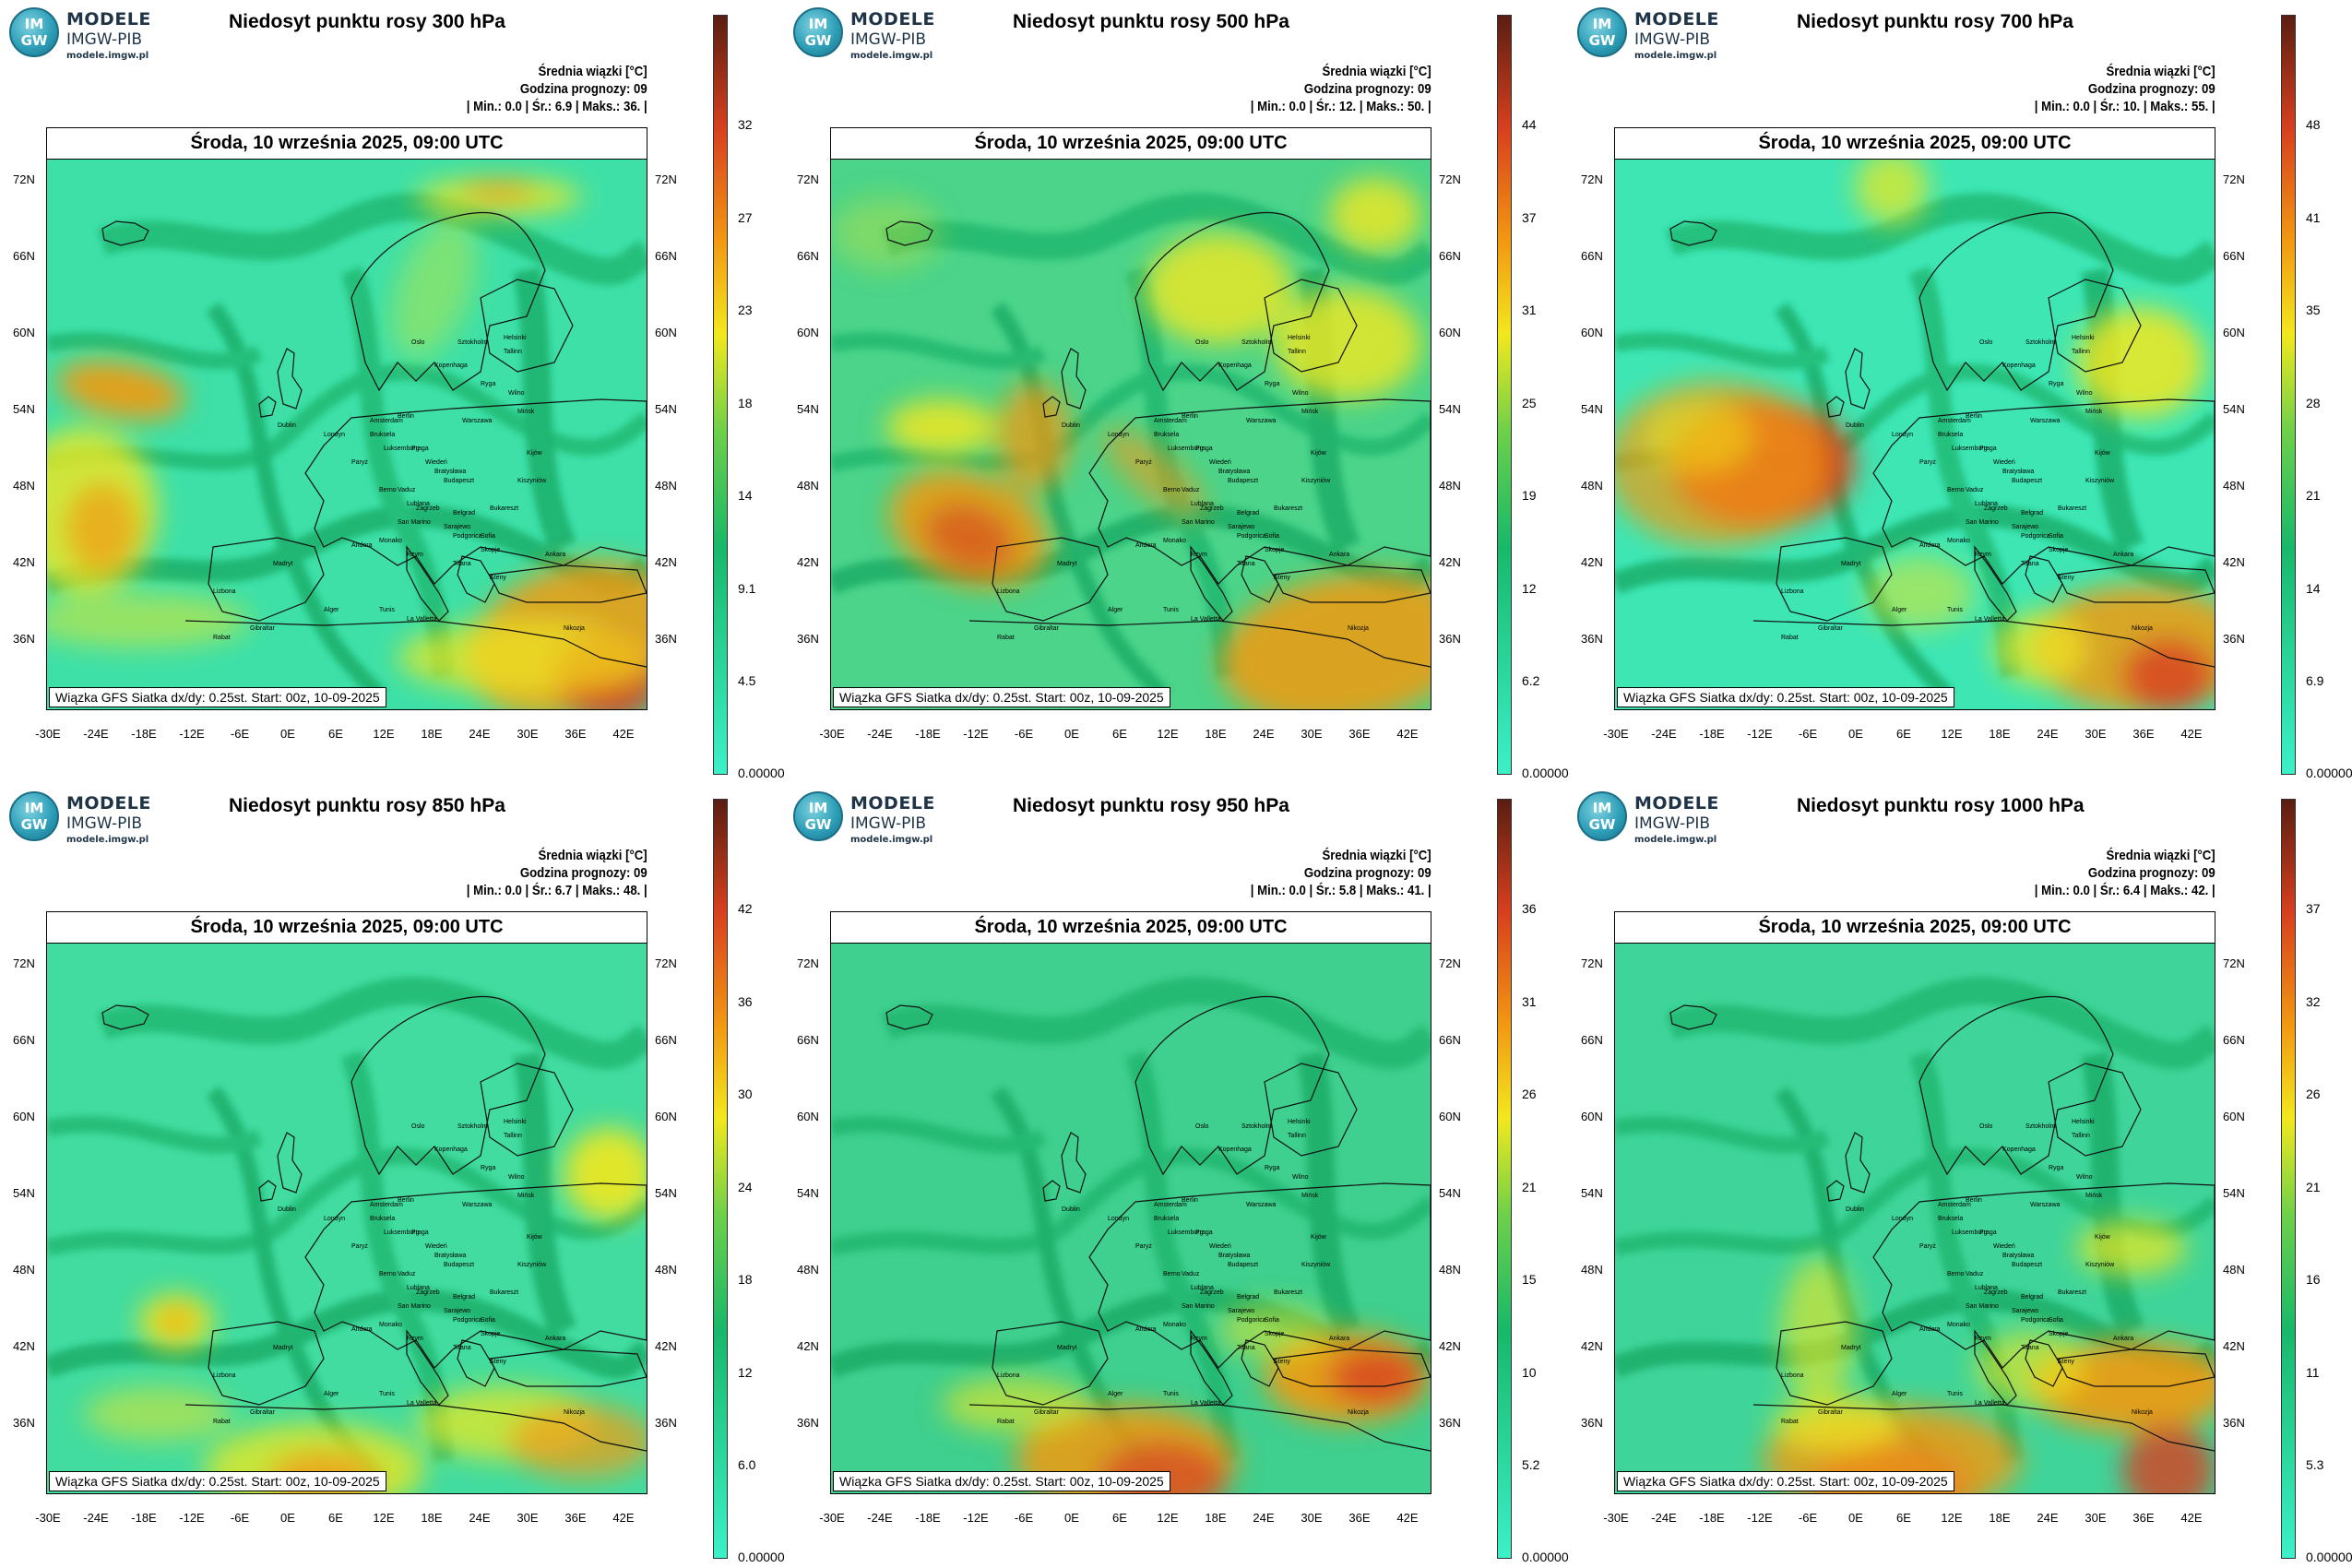 The image size is (2352, 1568). Describe the element at coordinates (362, 1329) in the screenshot. I see `city-label: Andora` at that location.